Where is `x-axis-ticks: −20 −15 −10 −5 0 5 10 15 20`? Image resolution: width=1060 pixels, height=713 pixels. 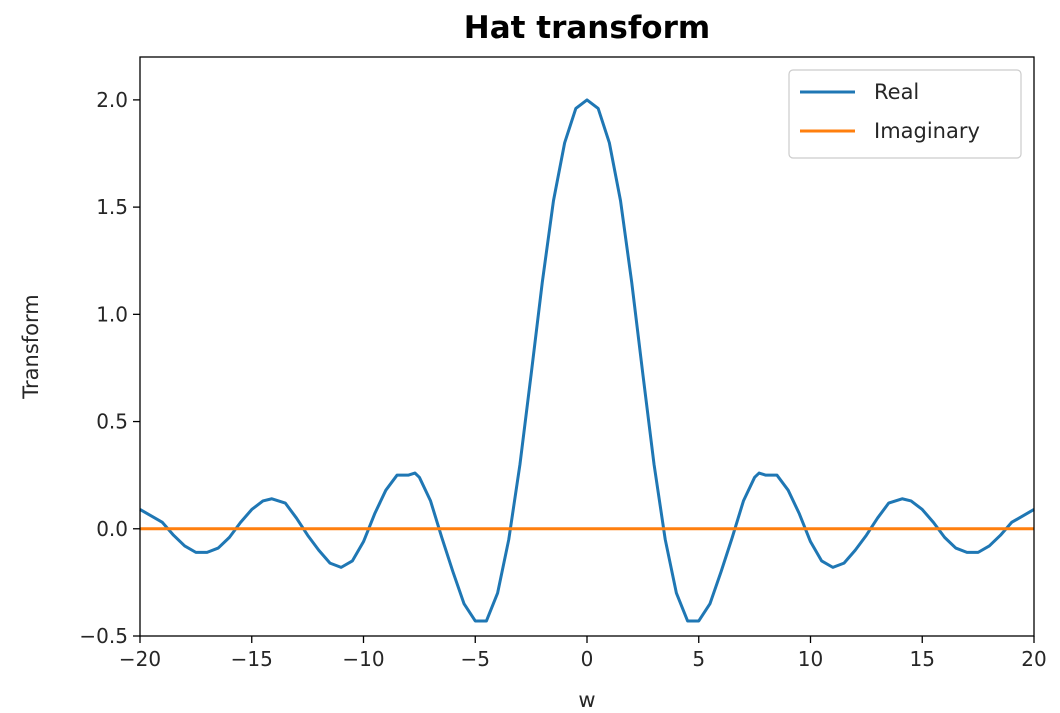 x-axis-ticks: −20 −15 −10 −5 0 5 10 15 20 is located at coordinates (583, 653).